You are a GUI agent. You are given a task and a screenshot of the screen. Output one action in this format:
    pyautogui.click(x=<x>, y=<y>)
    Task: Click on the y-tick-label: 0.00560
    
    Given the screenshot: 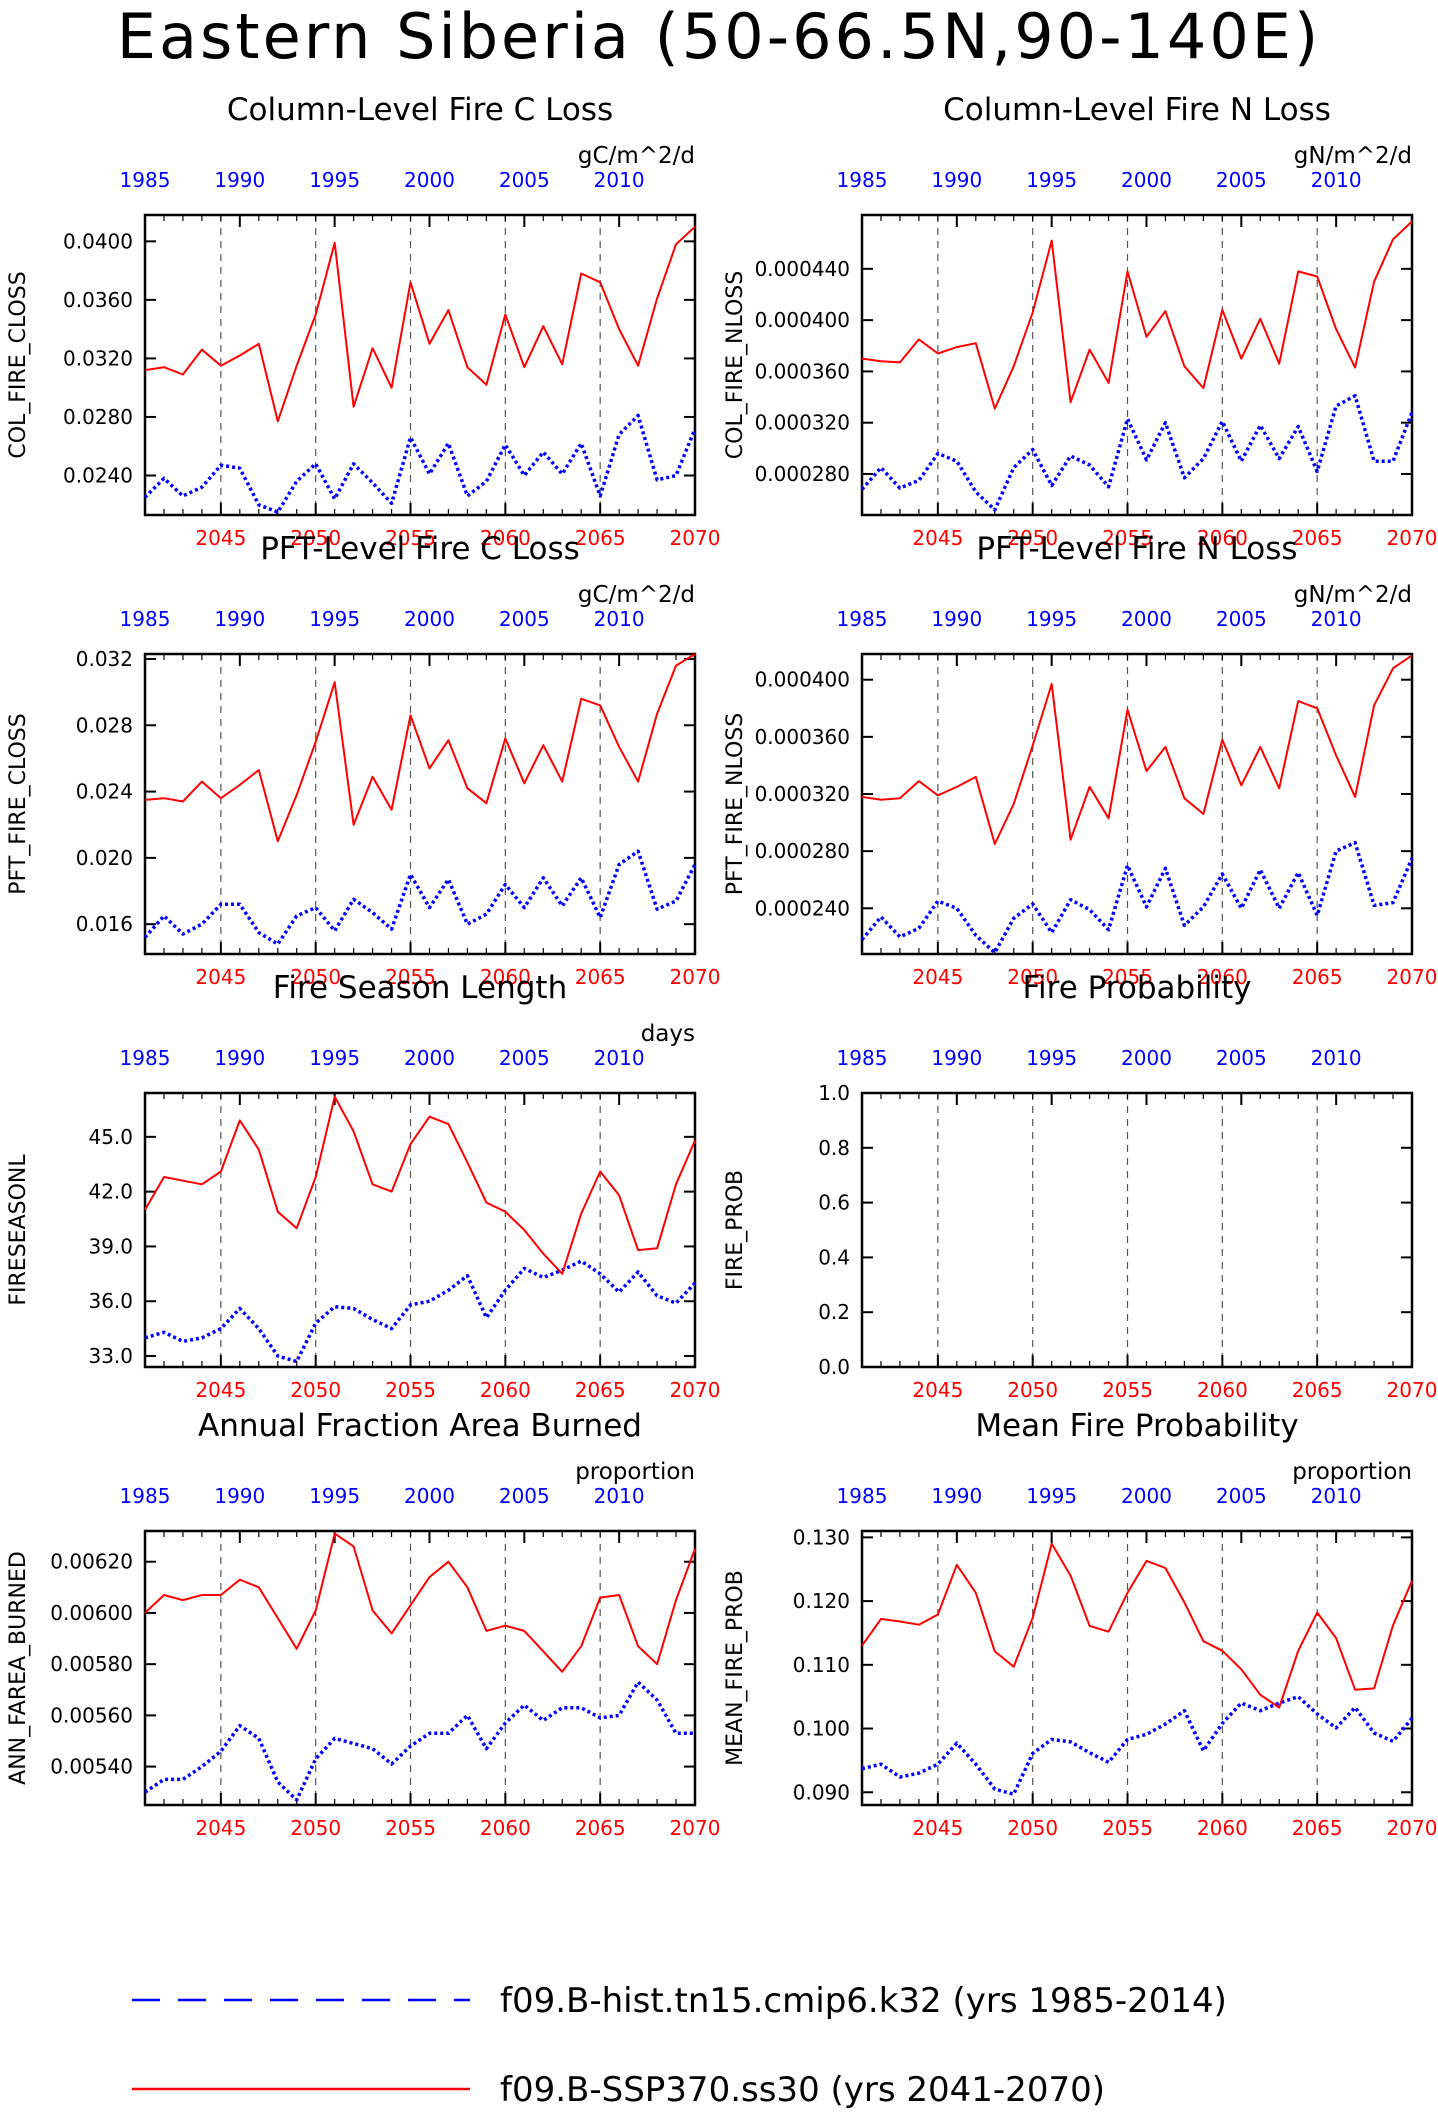 What is the action you would take?
    pyautogui.click(x=91, y=1715)
    